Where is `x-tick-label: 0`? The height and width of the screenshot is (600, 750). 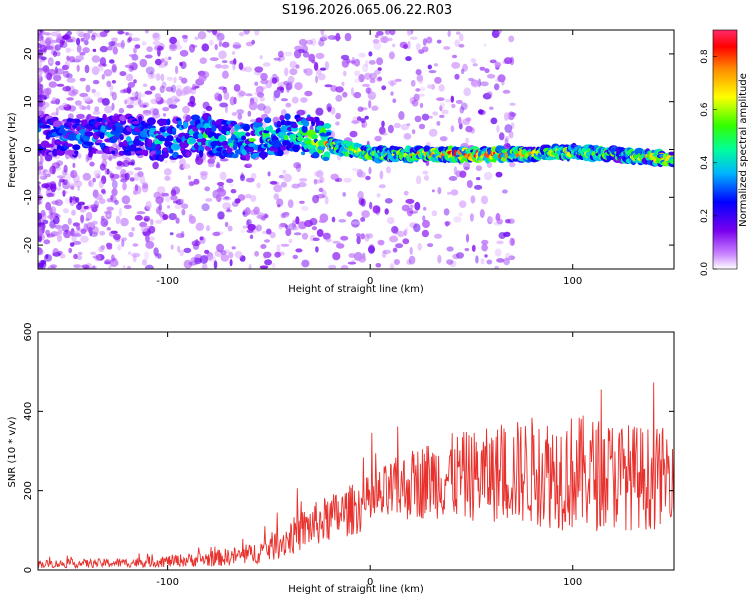 x-tick-label: 0 is located at coordinates (370, 582).